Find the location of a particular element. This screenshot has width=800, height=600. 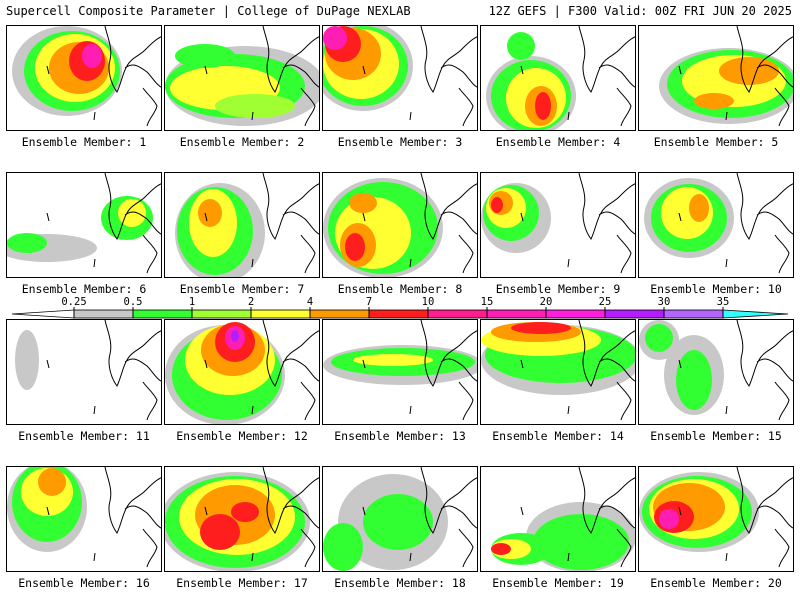

ensemble-member-label: Ensemble Member: 19 is located at coordinates (558, 583).